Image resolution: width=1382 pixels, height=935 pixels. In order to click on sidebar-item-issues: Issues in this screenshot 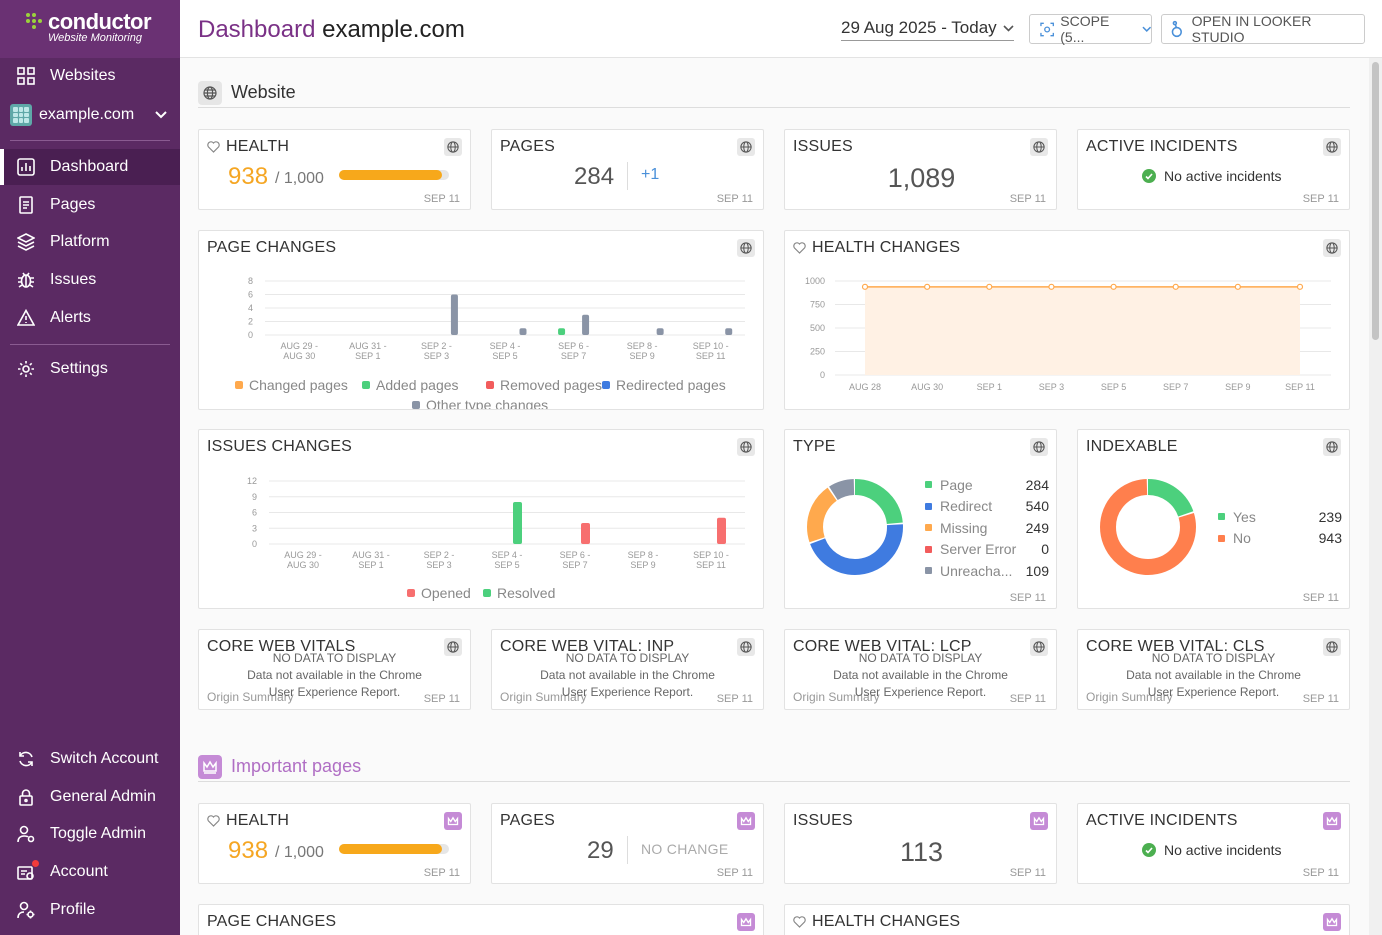, I will do `click(90, 280)`.